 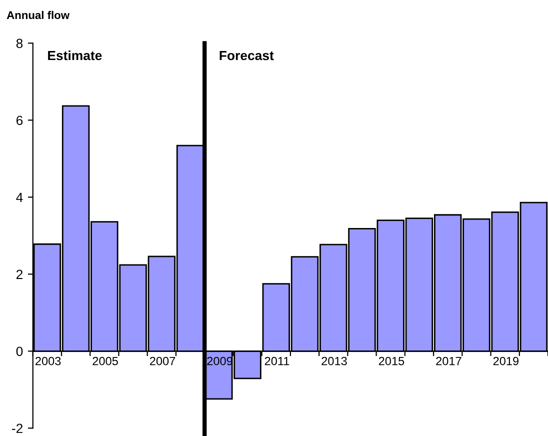 What do you see at coordinates (219, 361) in the screenshot?
I see `x-tick-label: 2009` at bounding box center [219, 361].